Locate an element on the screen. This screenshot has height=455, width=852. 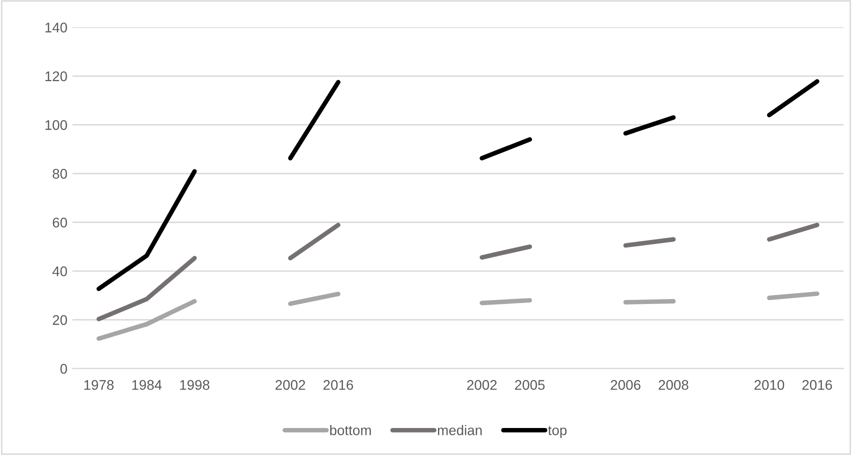
legend-label: median is located at coordinates (460, 430).